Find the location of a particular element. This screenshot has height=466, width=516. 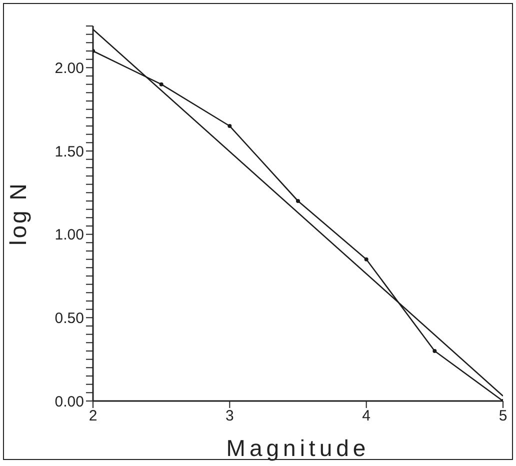

x-tick-label: 3 is located at coordinates (229, 416).